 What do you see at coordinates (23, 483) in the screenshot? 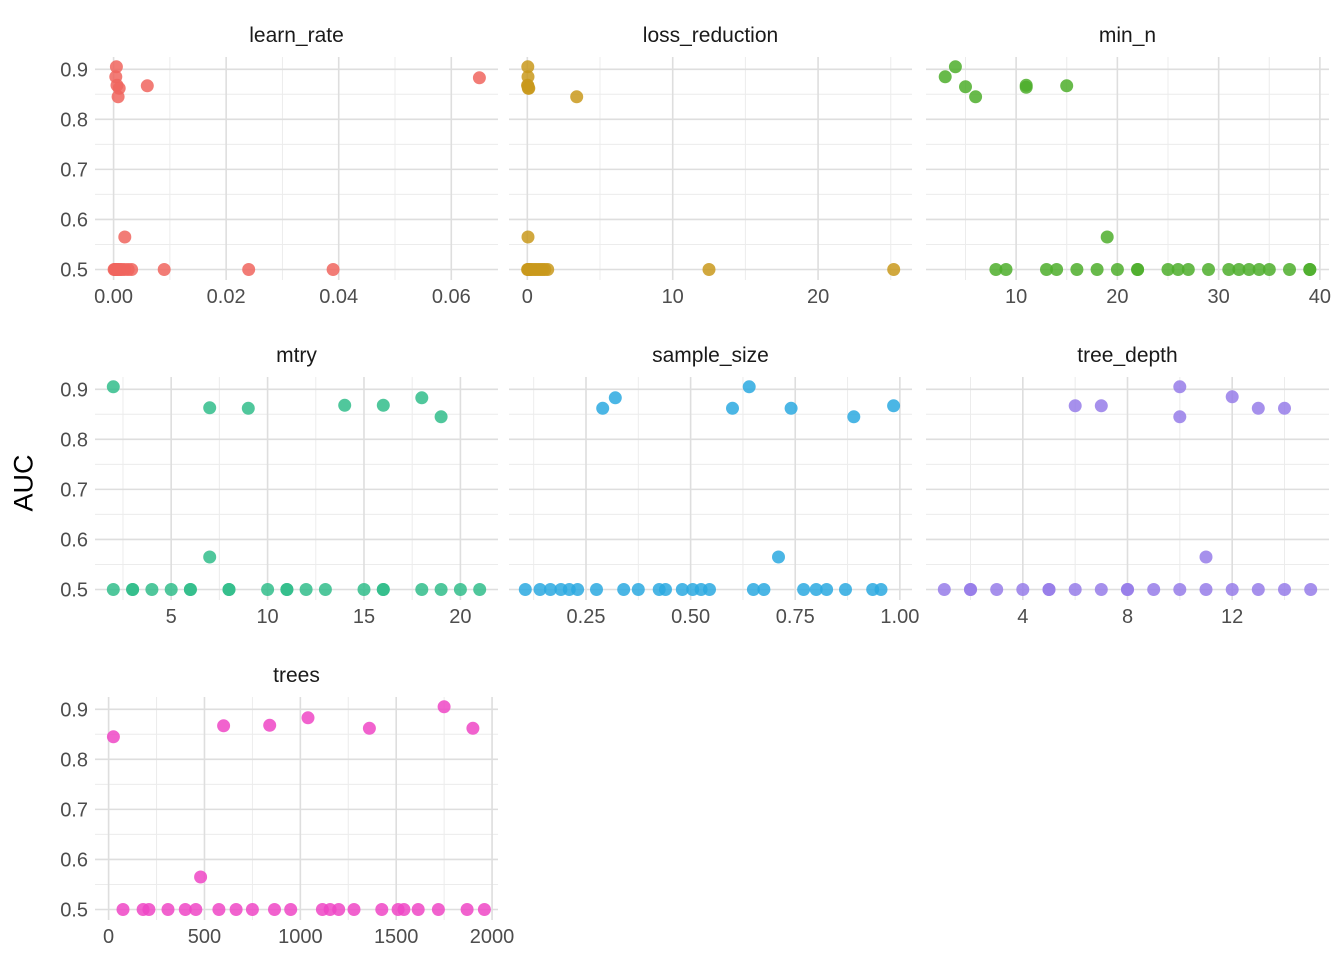
I see `y-axis-title: AUC` at bounding box center [23, 483].